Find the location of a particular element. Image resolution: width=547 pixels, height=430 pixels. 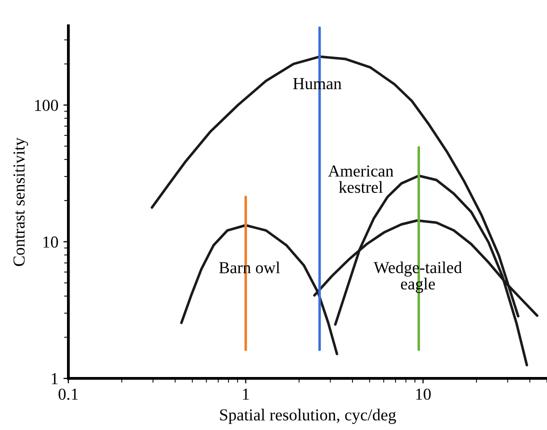

x-tick-label: 0.1 is located at coordinates (68, 394).